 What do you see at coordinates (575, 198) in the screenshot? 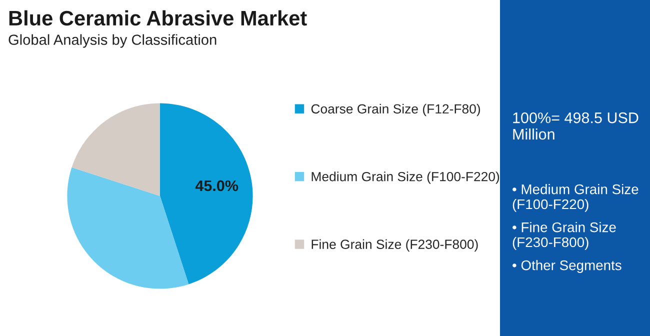
I see `text: • Medium Grain Size (F100-F220)` at bounding box center [575, 198].